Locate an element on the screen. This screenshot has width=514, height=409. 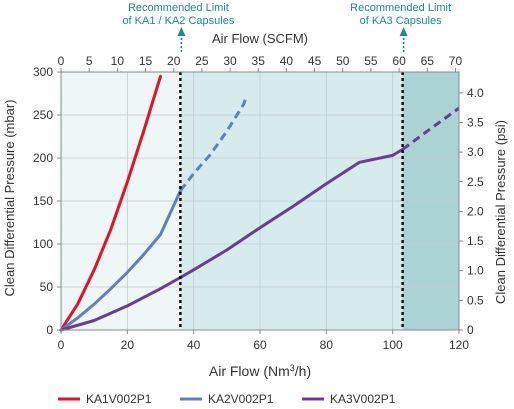
x-bottom-tick-label: 80 is located at coordinates (327, 345).